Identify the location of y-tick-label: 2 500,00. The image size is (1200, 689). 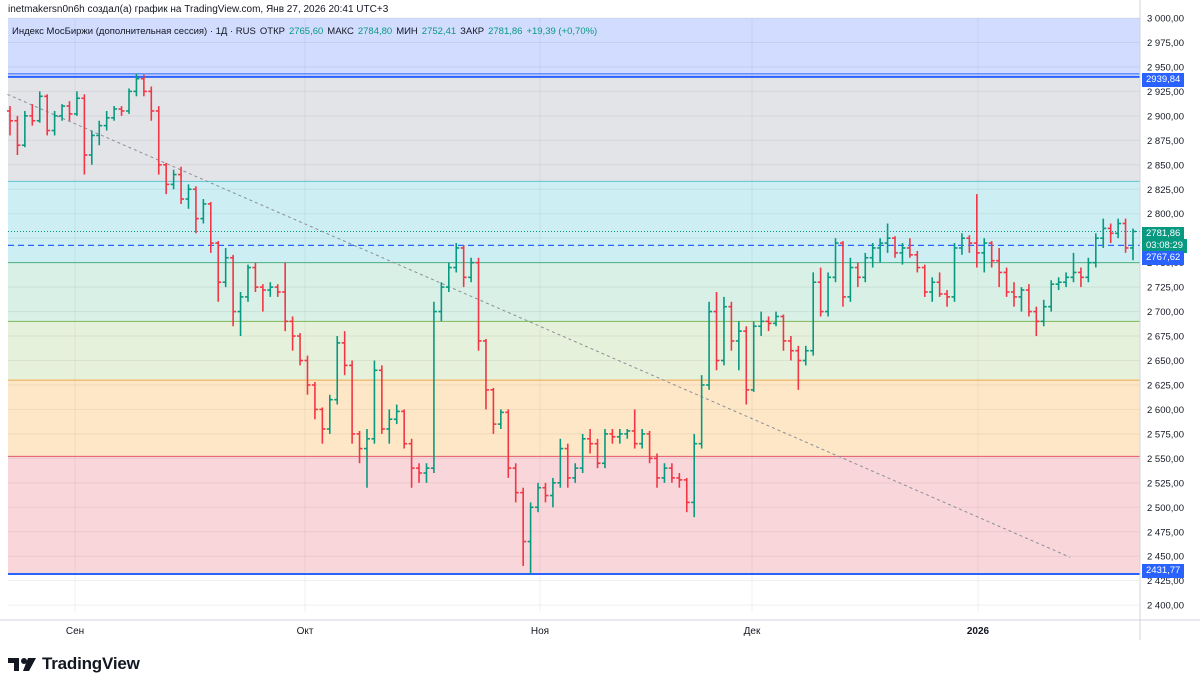
(1165, 508).